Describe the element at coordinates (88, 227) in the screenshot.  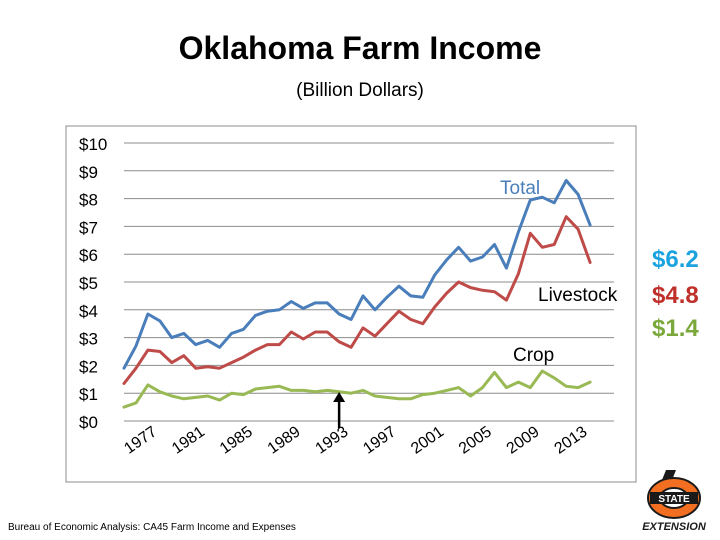
I see `y-tick-label: $7` at that location.